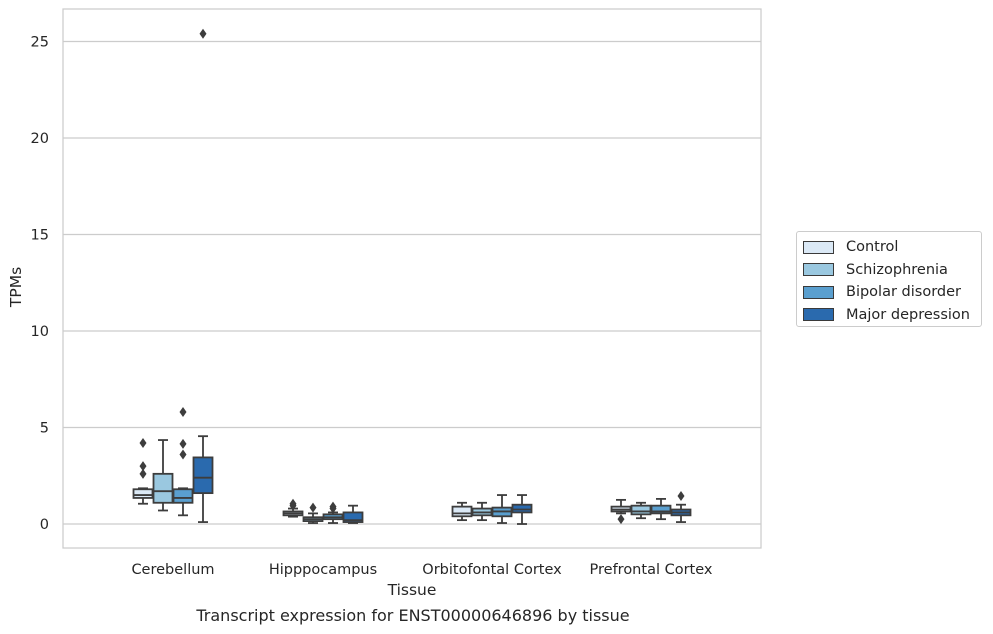 The height and width of the screenshot is (634, 993). What do you see at coordinates (897, 269) in the screenshot?
I see `legend-label: Schizophrenia` at bounding box center [897, 269].